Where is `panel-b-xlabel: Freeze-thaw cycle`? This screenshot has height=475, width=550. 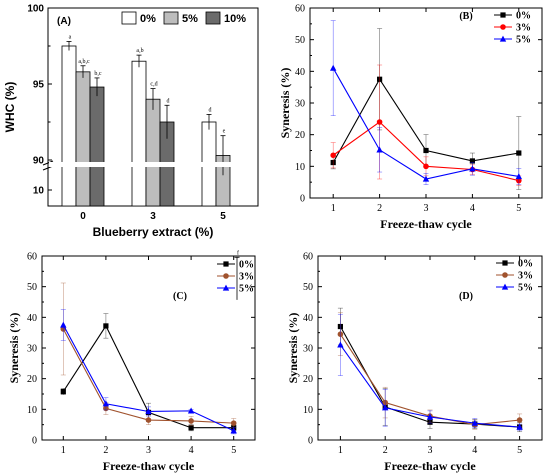 panel-b-xlabel: Freeze-thaw cycle is located at coordinates (426, 224).